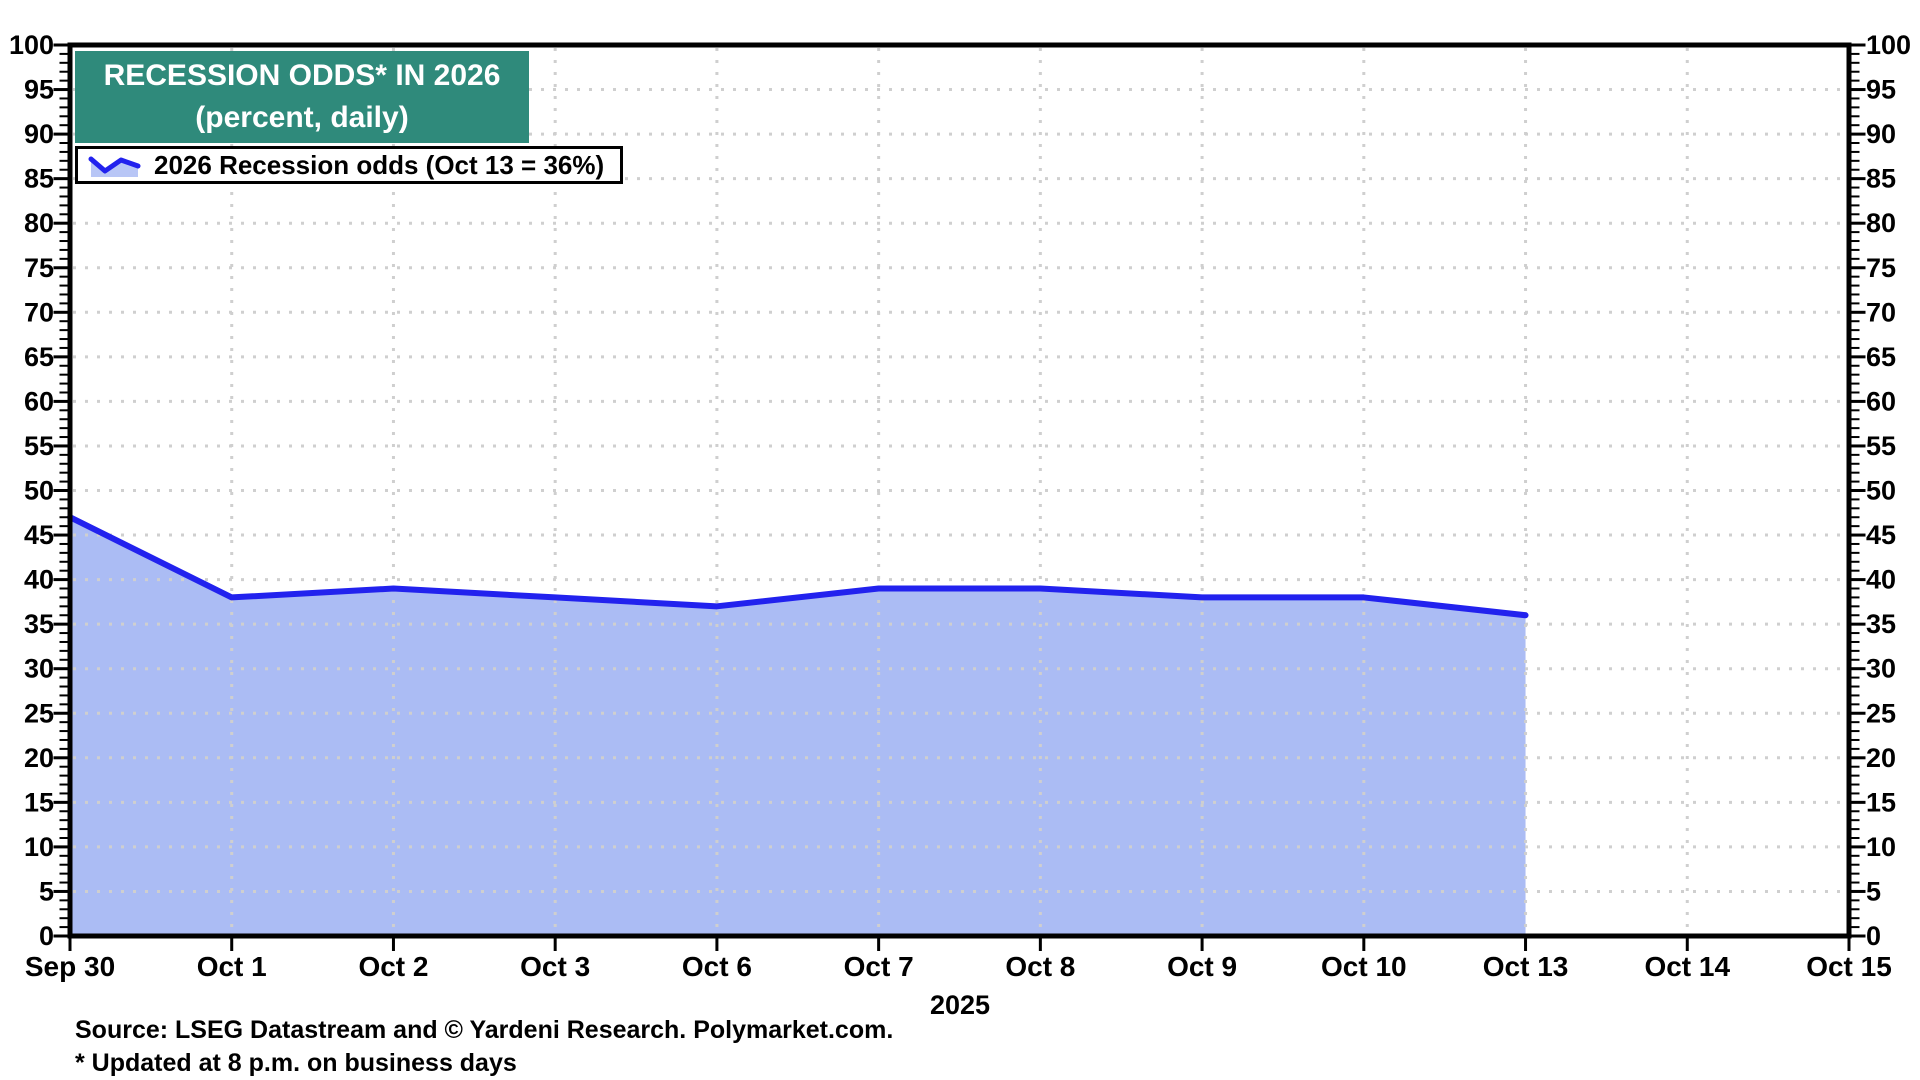 The width and height of the screenshot is (1920, 1080). What do you see at coordinates (114, 166) in the screenshot?
I see `legend-line-icon` at bounding box center [114, 166].